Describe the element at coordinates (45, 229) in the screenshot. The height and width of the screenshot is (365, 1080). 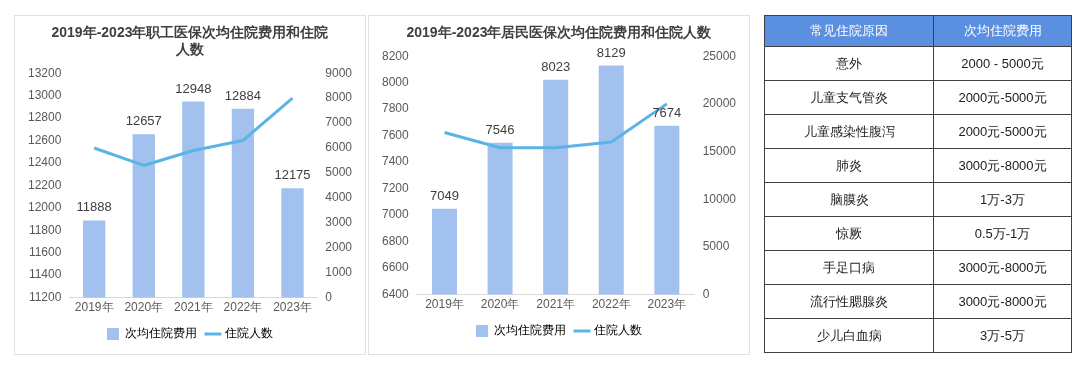
I see `y-tick-label: 11800` at that location.